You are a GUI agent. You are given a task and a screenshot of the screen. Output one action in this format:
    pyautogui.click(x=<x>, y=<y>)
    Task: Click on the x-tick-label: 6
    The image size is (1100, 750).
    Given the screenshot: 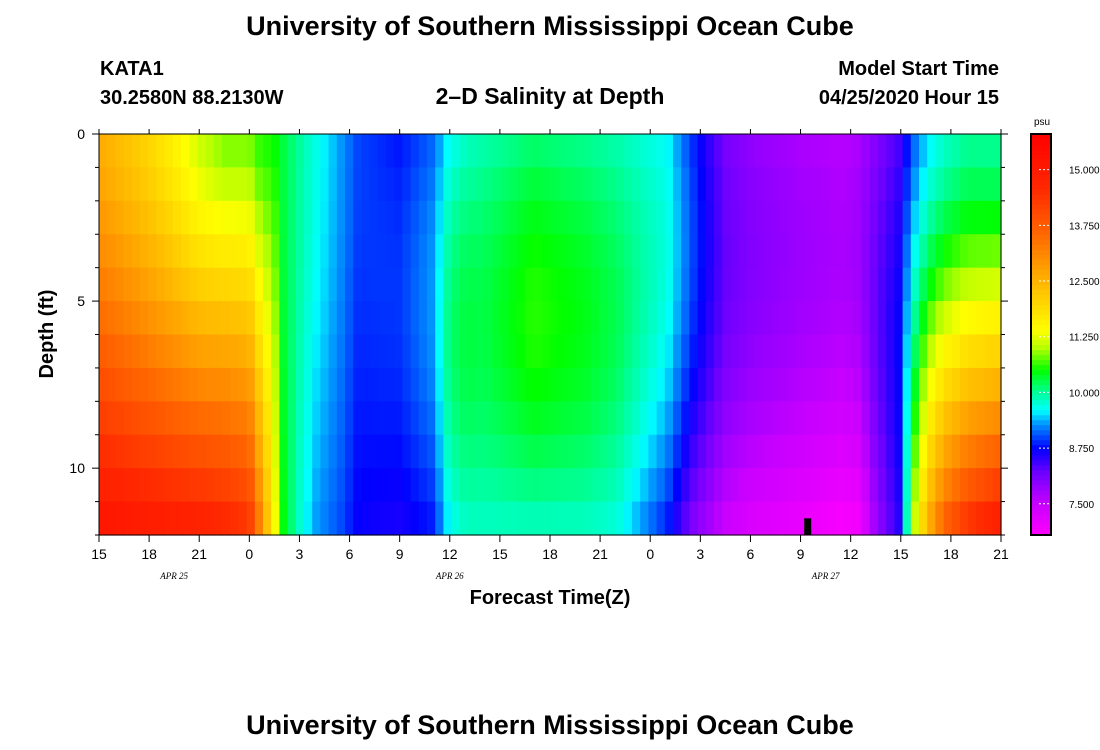 What is the action you would take?
    pyautogui.click(x=350, y=554)
    